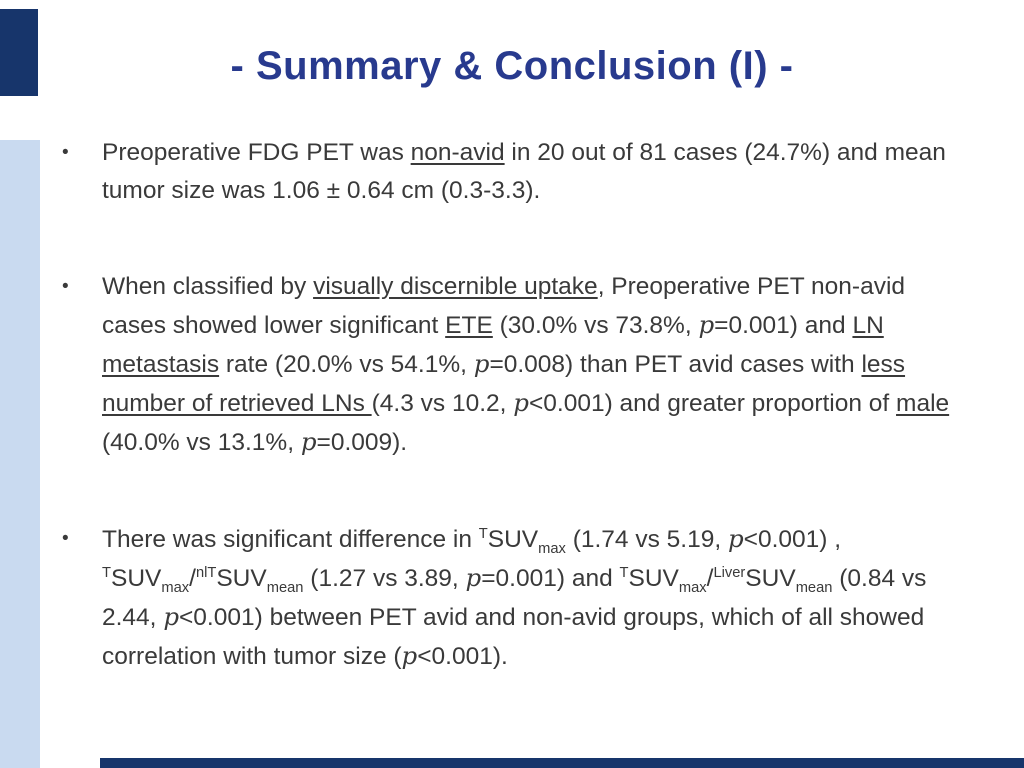 The width and height of the screenshot is (1024, 768). I want to click on bottom-accent-bar, so click(562, 763).